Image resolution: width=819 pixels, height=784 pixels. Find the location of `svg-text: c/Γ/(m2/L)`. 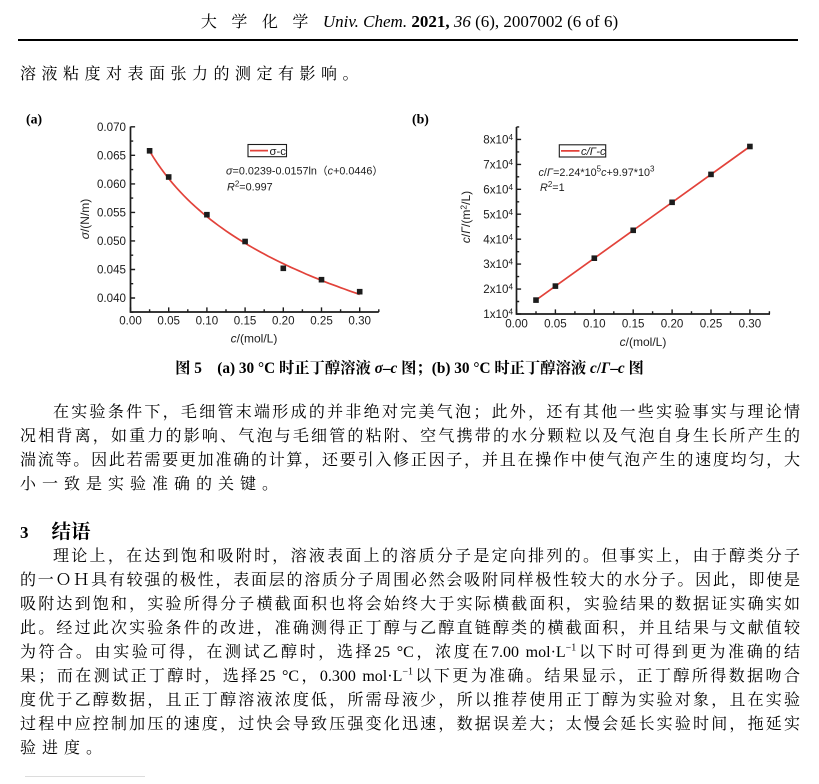

svg-text: c/Γ/(m2/L) is located at coordinates (466, 217).